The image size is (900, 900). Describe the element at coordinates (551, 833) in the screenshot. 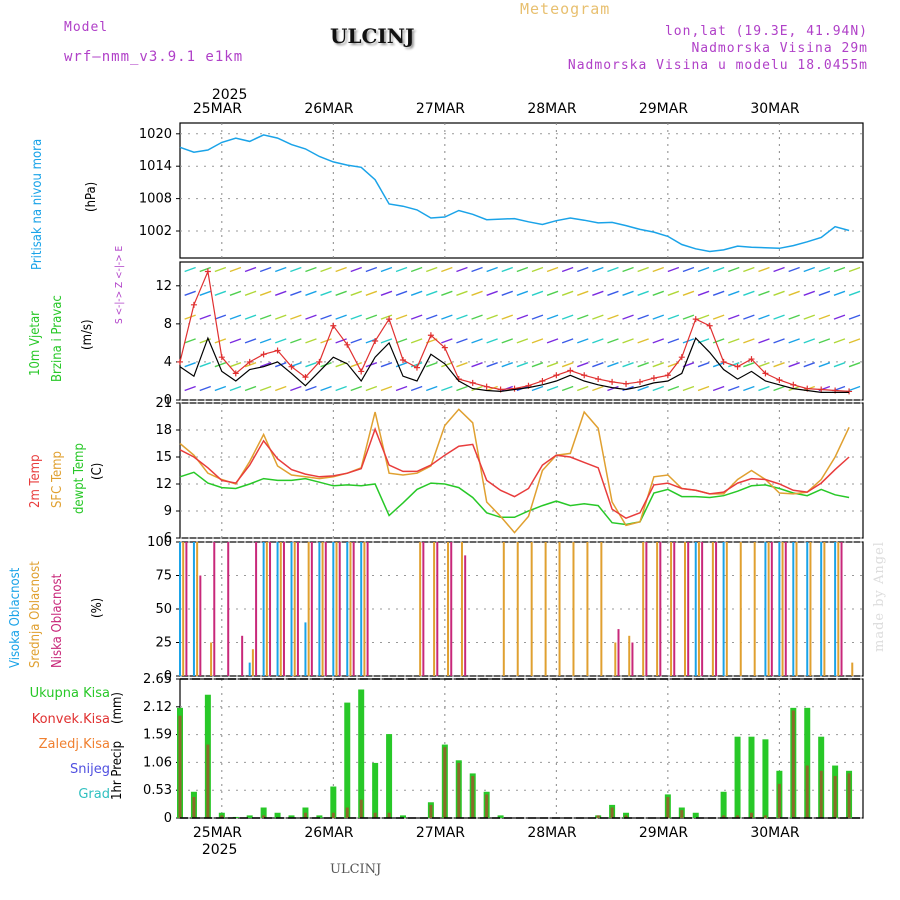

I see `bottom-date-label: 28MAR` at that location.